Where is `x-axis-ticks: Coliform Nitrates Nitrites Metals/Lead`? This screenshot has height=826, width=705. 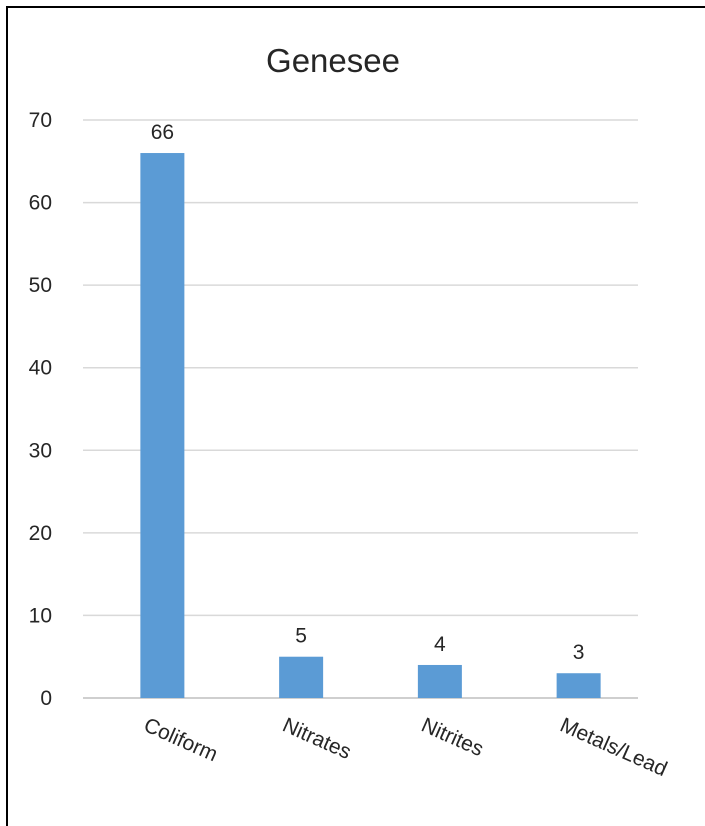 x-axis-ticks: Coliform Nitrates Nitrites Metals/Lead is located at coordinates (405, 748).